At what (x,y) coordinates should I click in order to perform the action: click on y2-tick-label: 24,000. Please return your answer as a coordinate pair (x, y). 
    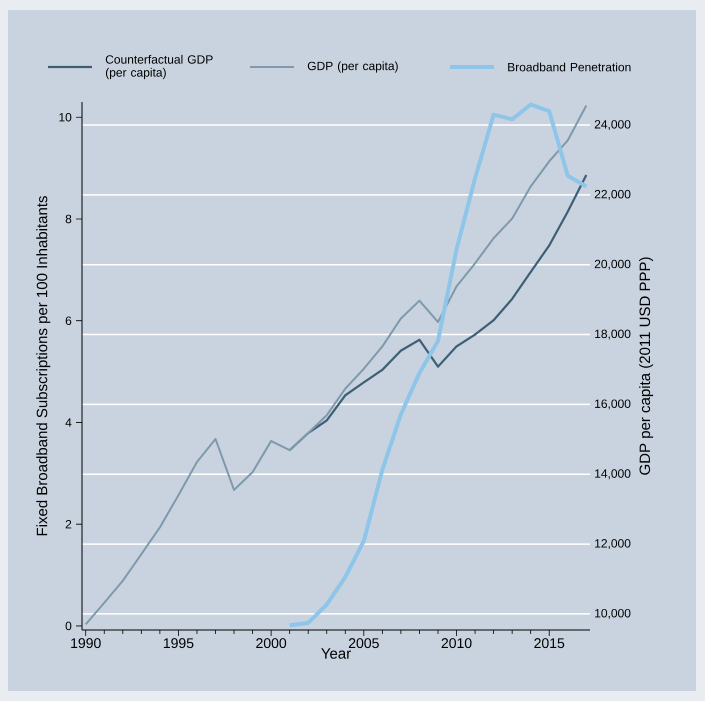
    Looking at the image, I should click on (612, 125).